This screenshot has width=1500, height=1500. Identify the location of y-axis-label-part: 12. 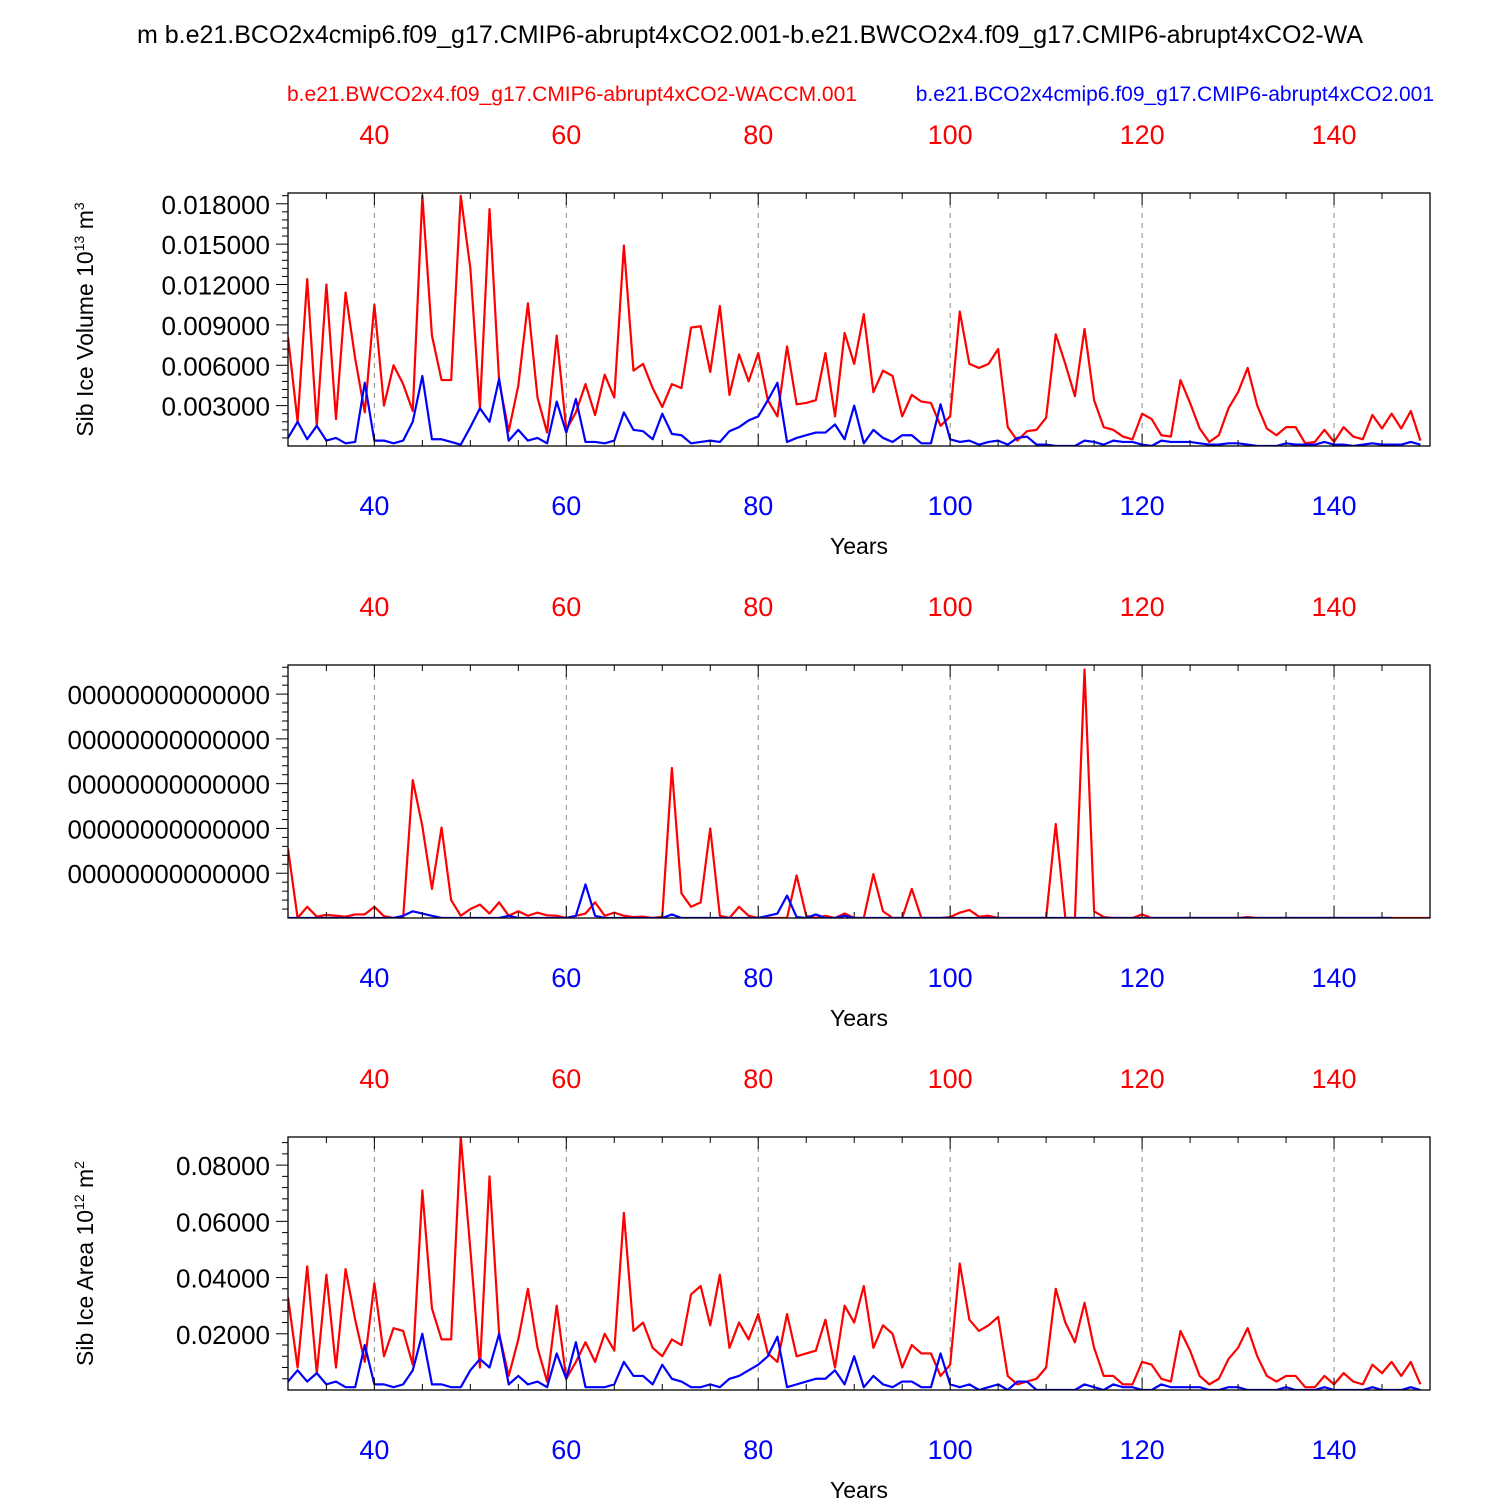
(79, 1202).